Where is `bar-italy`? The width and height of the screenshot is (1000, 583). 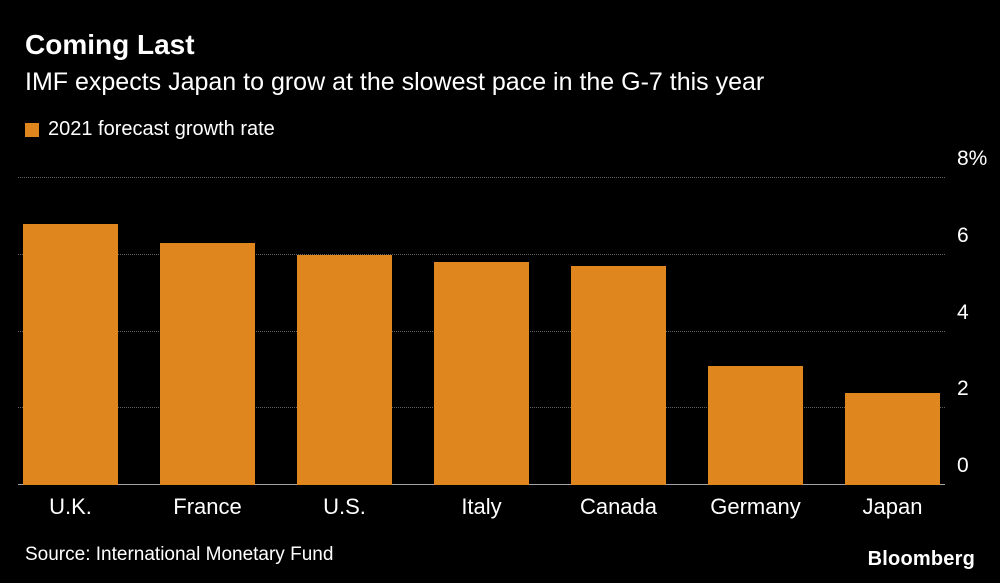 bar-italy is located at coordinates (481, 373).